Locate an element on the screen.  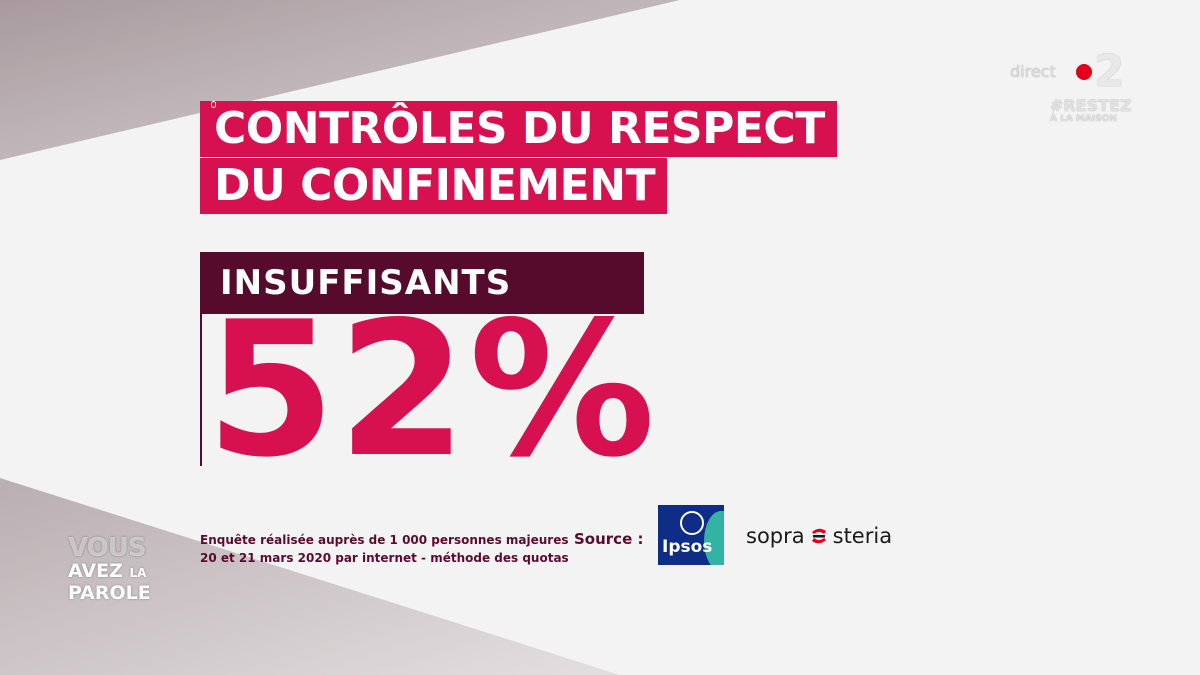
show-logo-line2a: AVEZ is located at coordinates (95, 571).